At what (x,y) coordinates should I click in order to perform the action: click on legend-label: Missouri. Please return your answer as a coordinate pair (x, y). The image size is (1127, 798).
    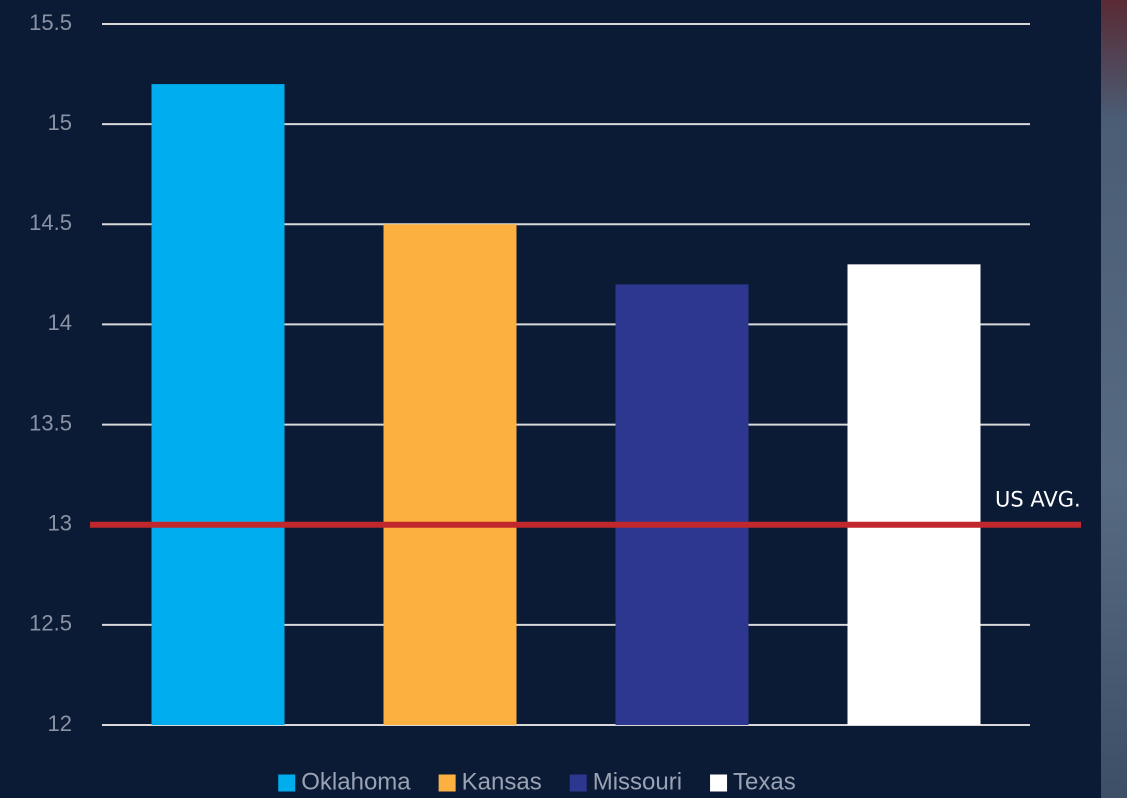
    Looking at the image, I should click on (637, 781).